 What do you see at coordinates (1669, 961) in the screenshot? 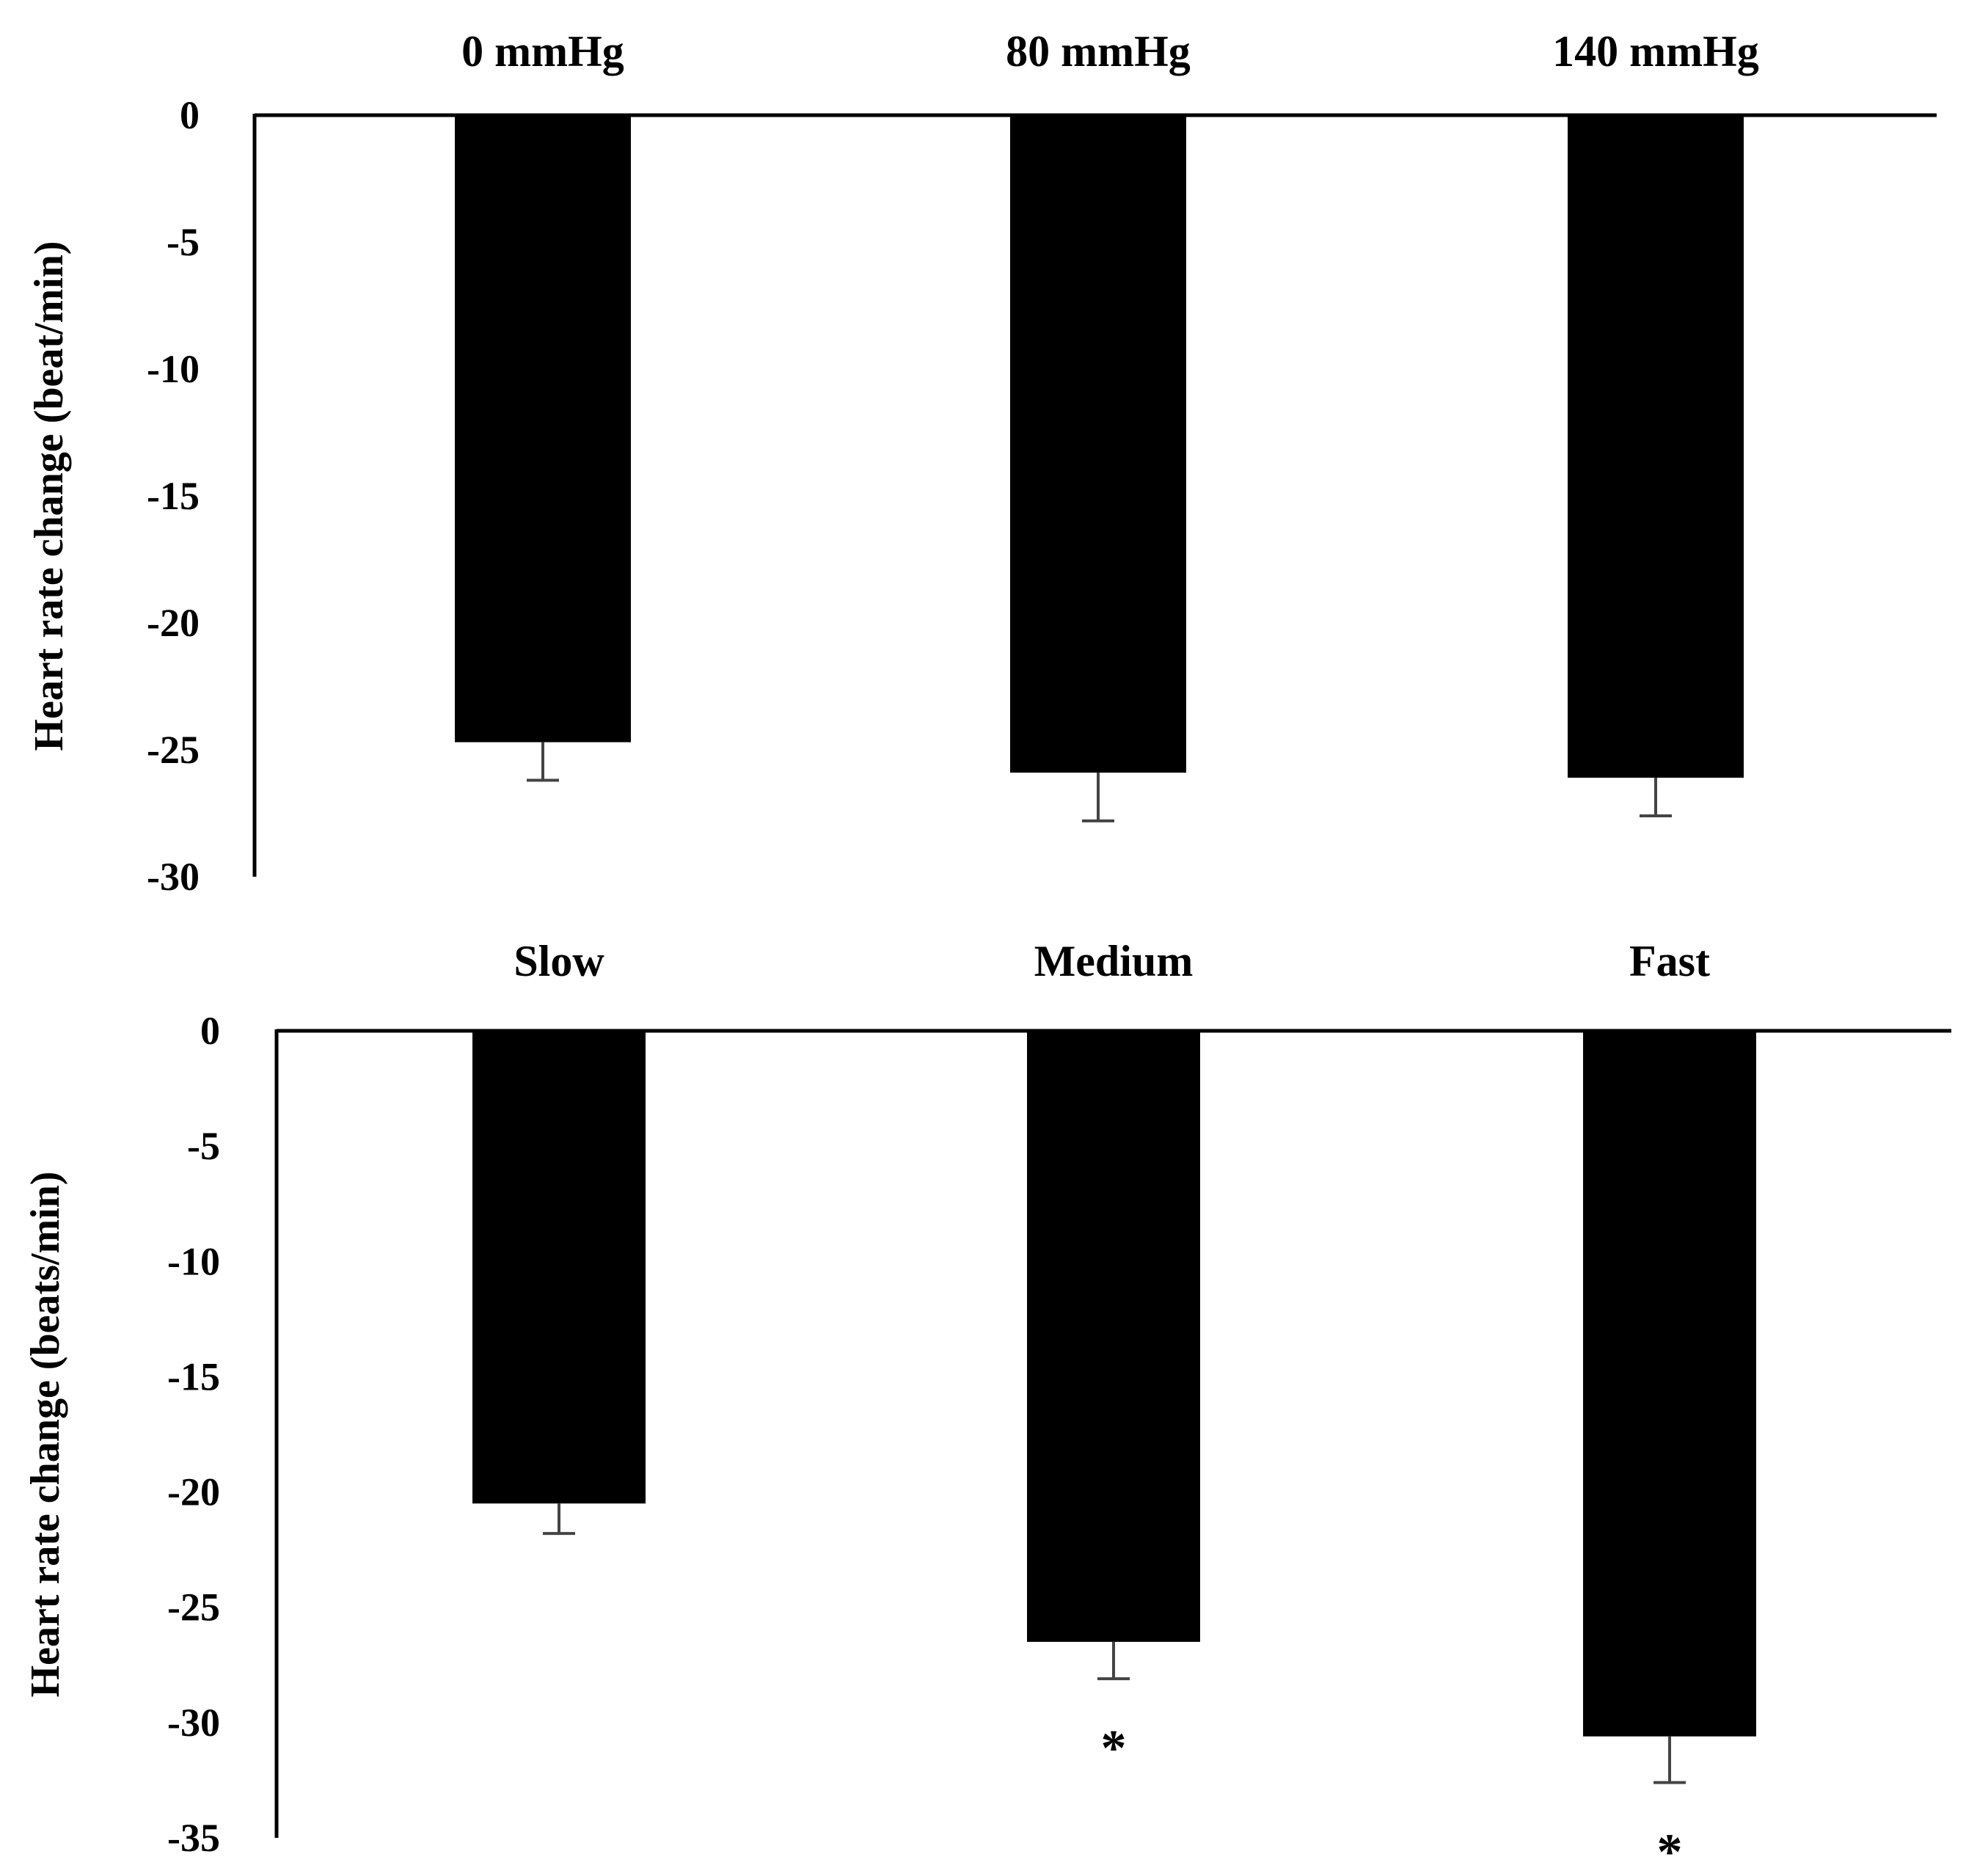
I see `category-label: Fast` at bounding box center [1669, 961].